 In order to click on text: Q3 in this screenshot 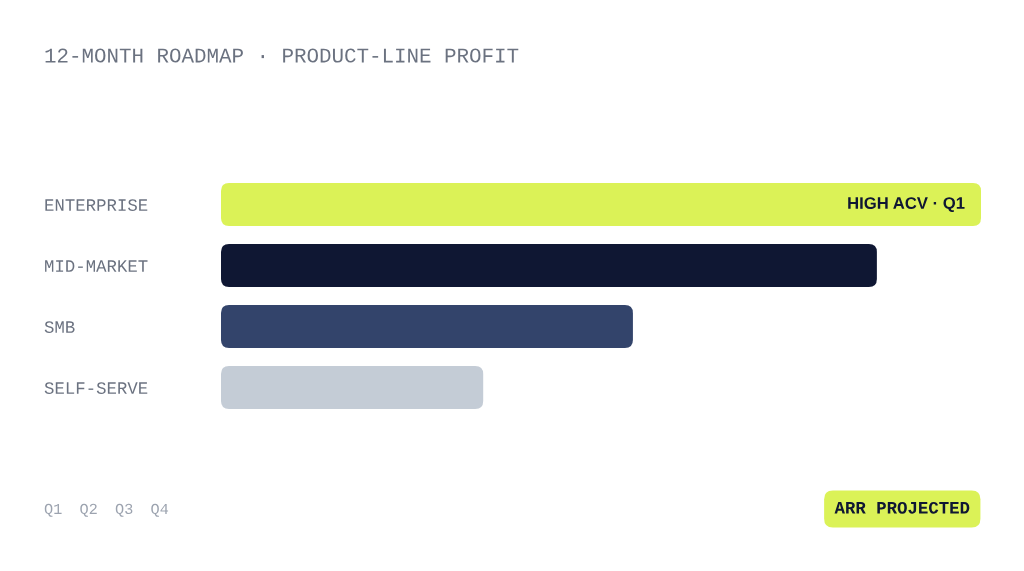, I will do `click(124, 510)`.